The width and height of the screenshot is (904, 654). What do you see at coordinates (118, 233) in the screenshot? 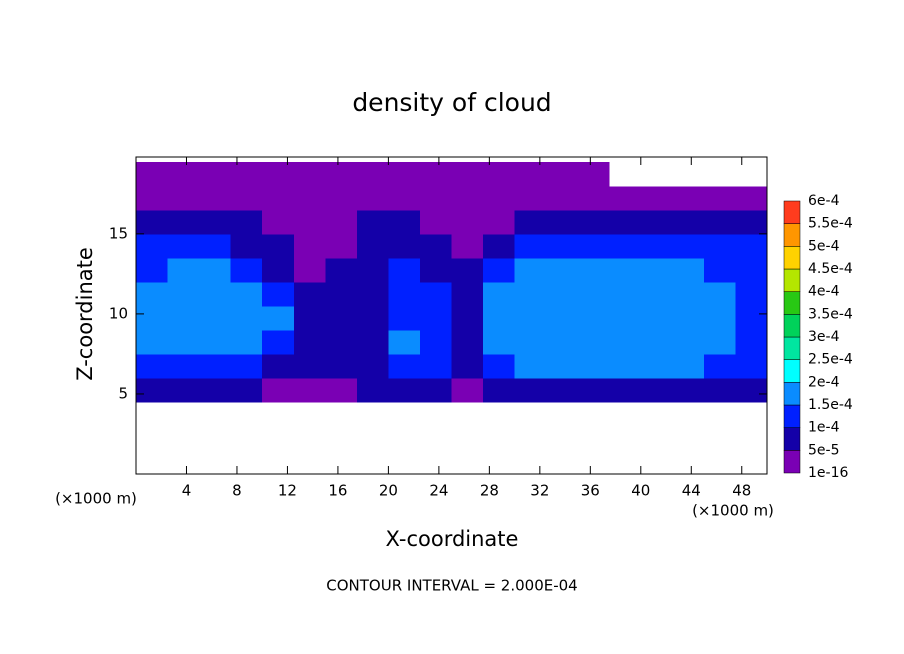
I see `y-tick-label: 15` at bounding box center [118, 233].